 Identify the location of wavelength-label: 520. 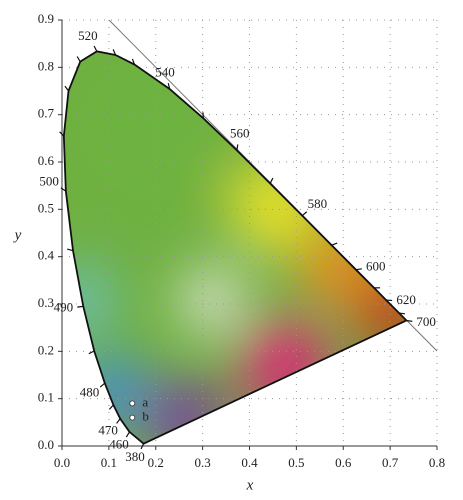
(88, 35).